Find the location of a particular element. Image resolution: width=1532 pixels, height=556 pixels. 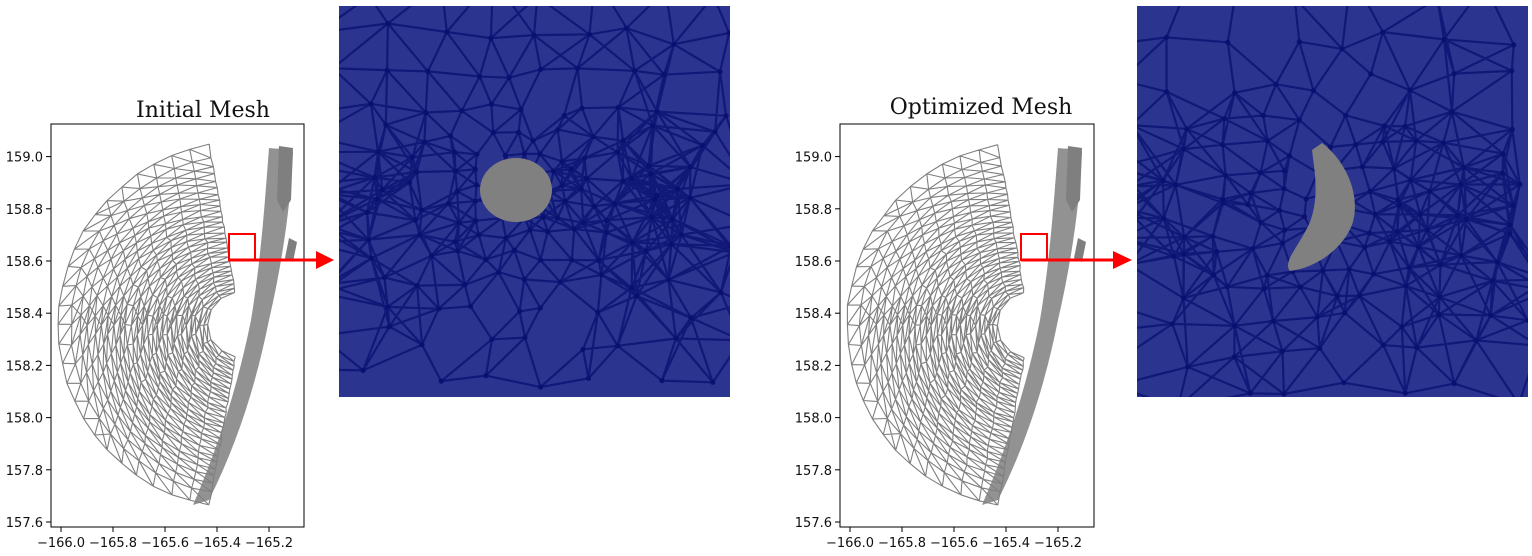

circular-hole is located at coordinates (516, 190).